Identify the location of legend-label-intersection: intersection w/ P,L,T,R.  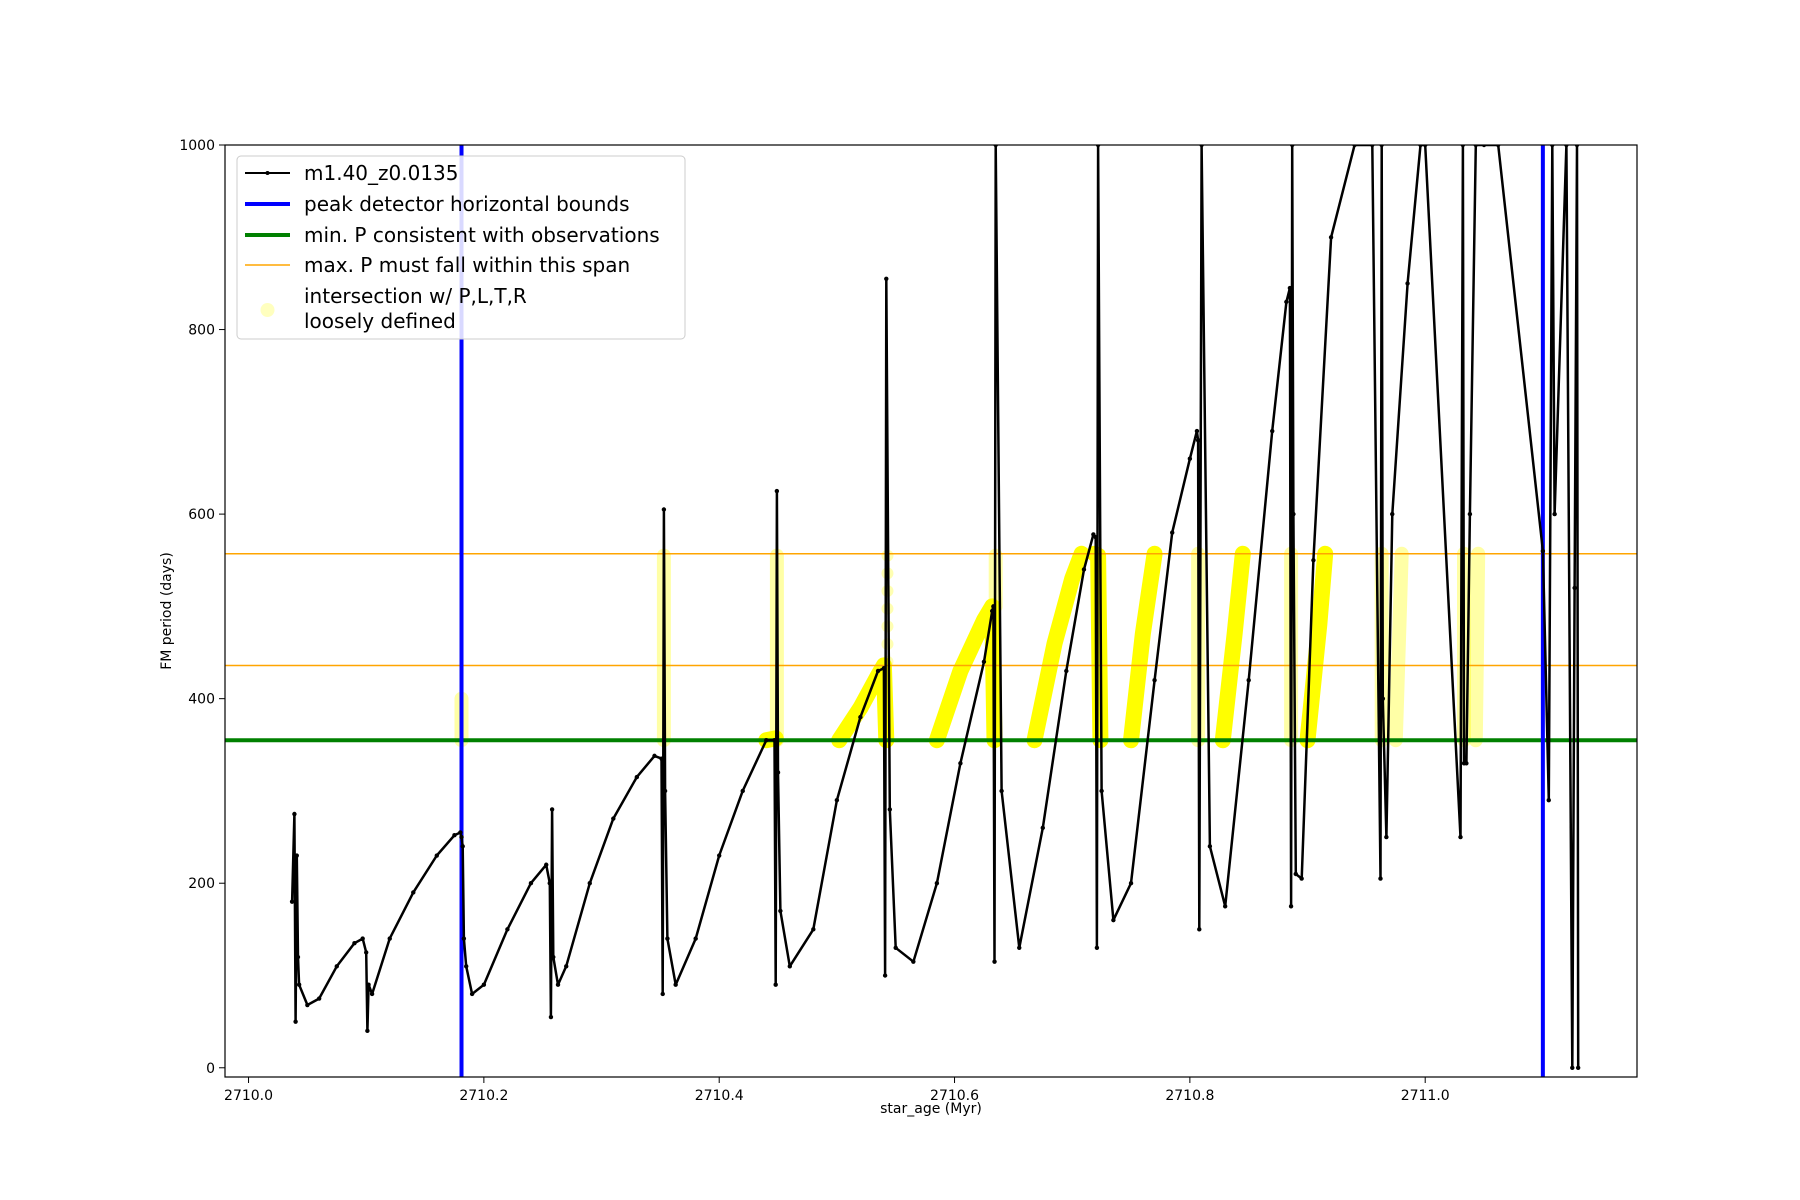
(415, 296).